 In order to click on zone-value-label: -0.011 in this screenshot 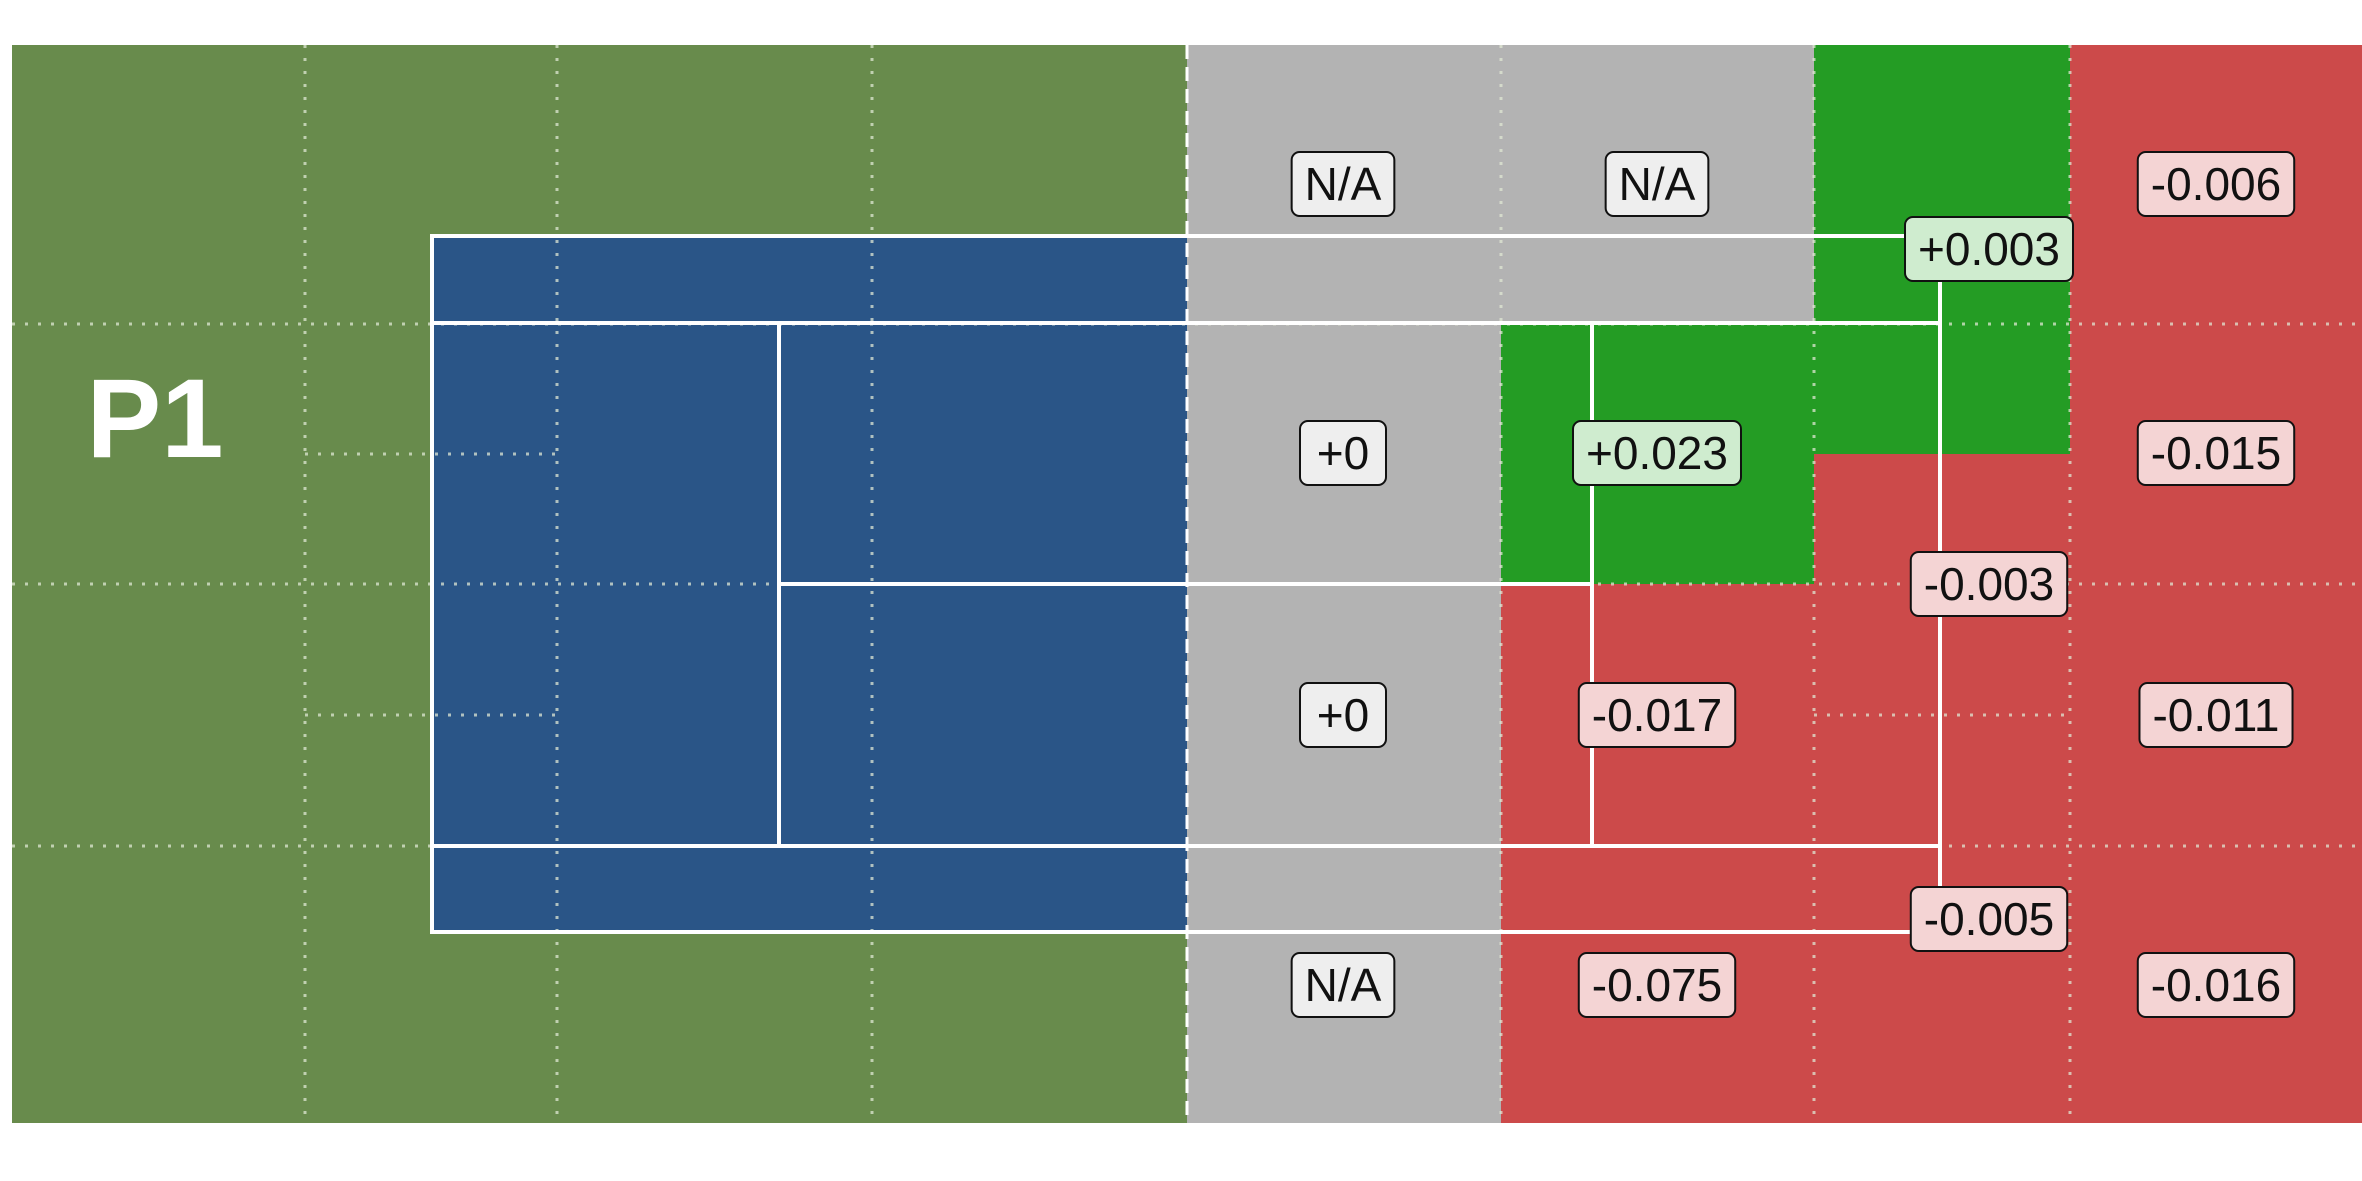, I will do `click(2216, 715)`.